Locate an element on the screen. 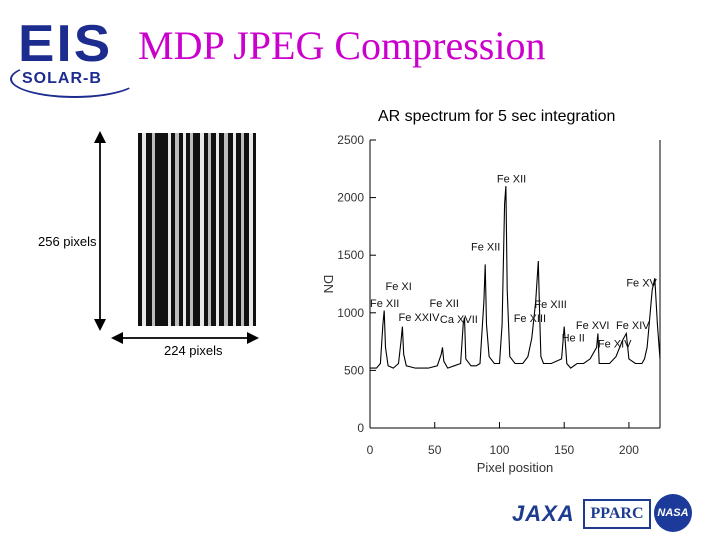  line-annotation: Fe XXIV is located at coordinates (419, 318).